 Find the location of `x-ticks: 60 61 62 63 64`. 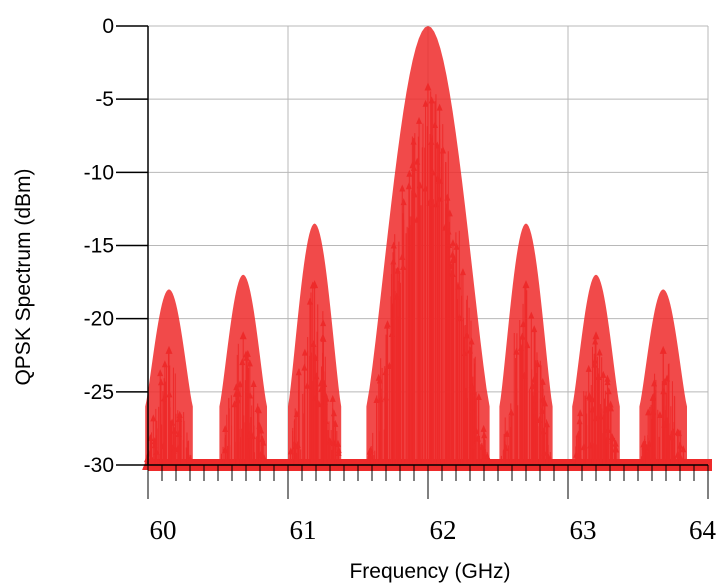

x-ticks: 60 61 62 63 64 is located at coordinates (432, 505).